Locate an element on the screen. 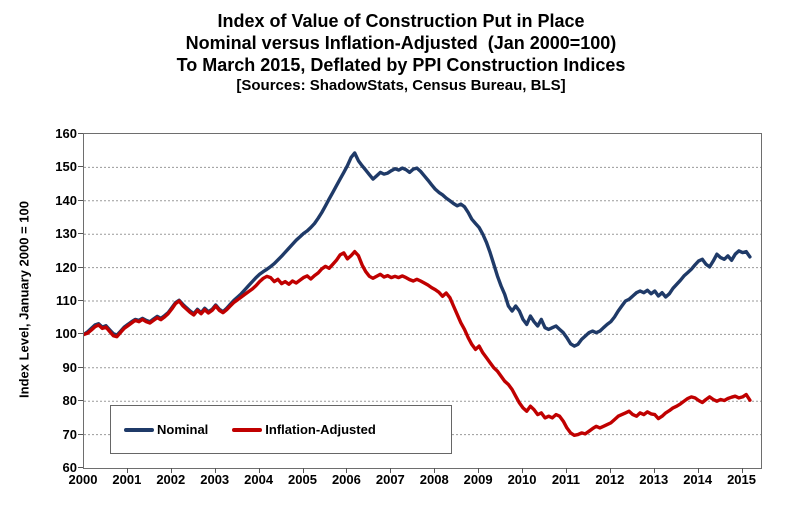  x-tick-mark-2014 is located at coordinates (698, 470).